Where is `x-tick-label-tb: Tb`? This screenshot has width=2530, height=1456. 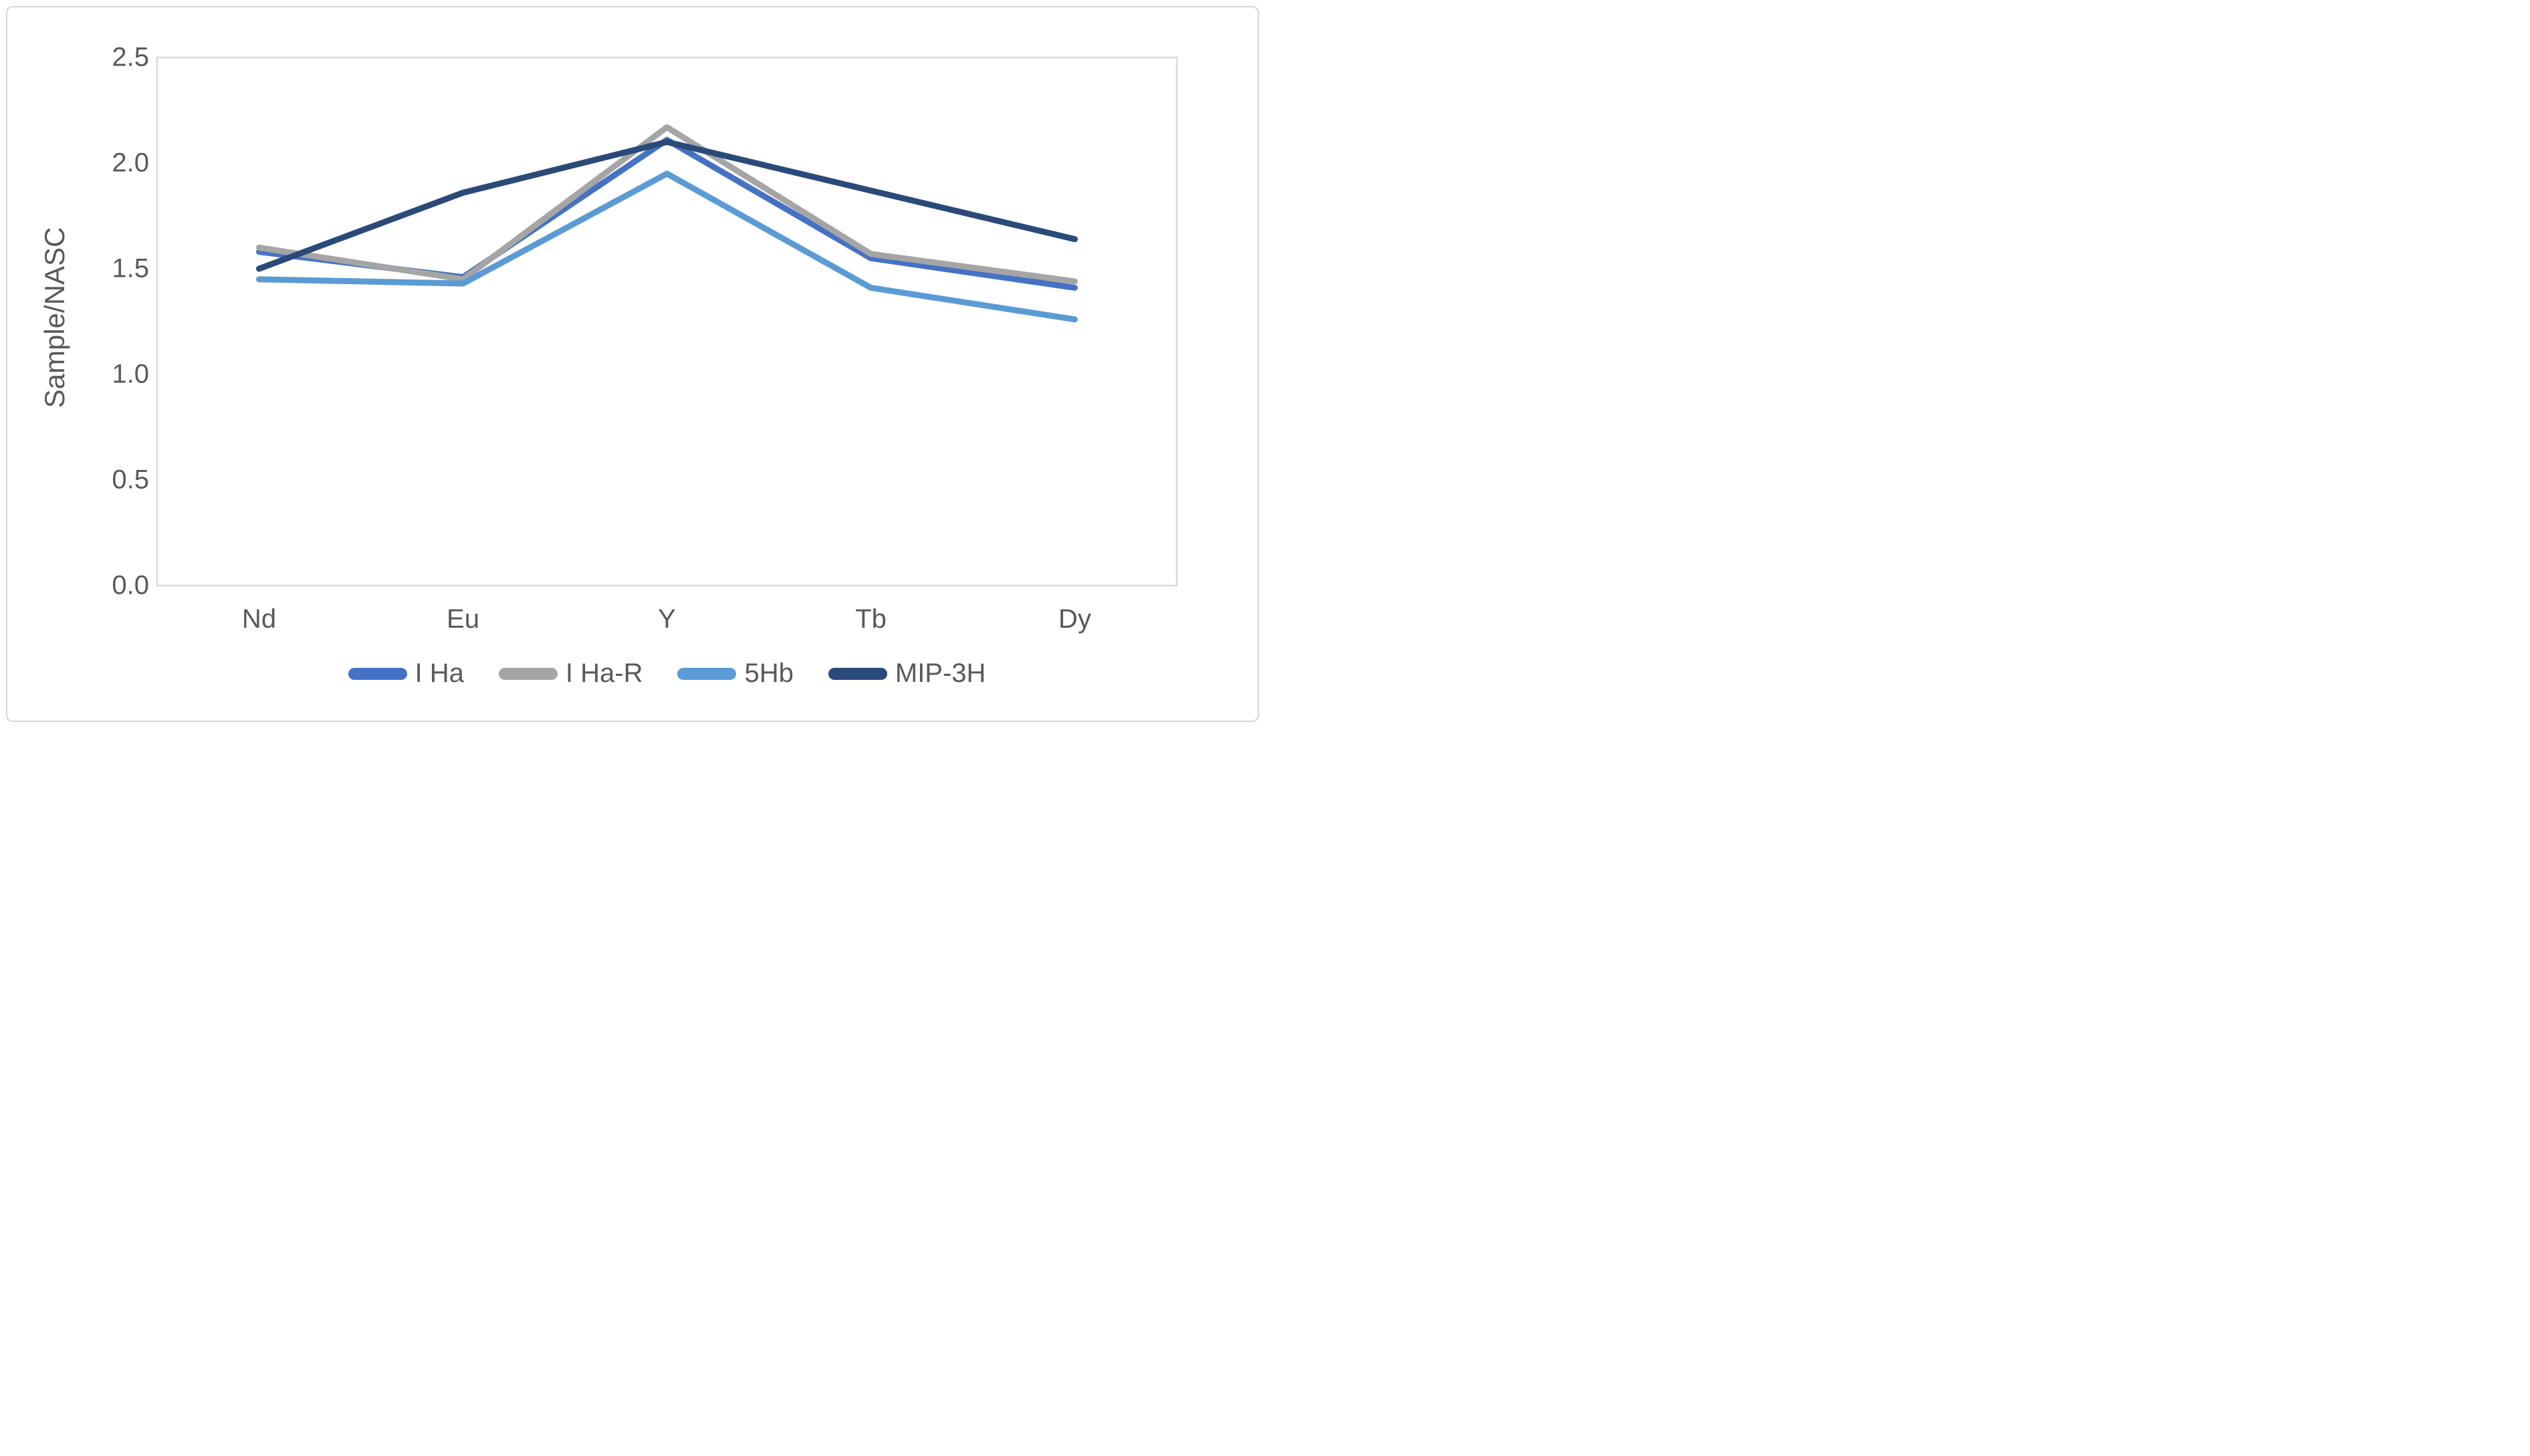 x-tick-label-tb: Tb is located at coordinates (871, 619).